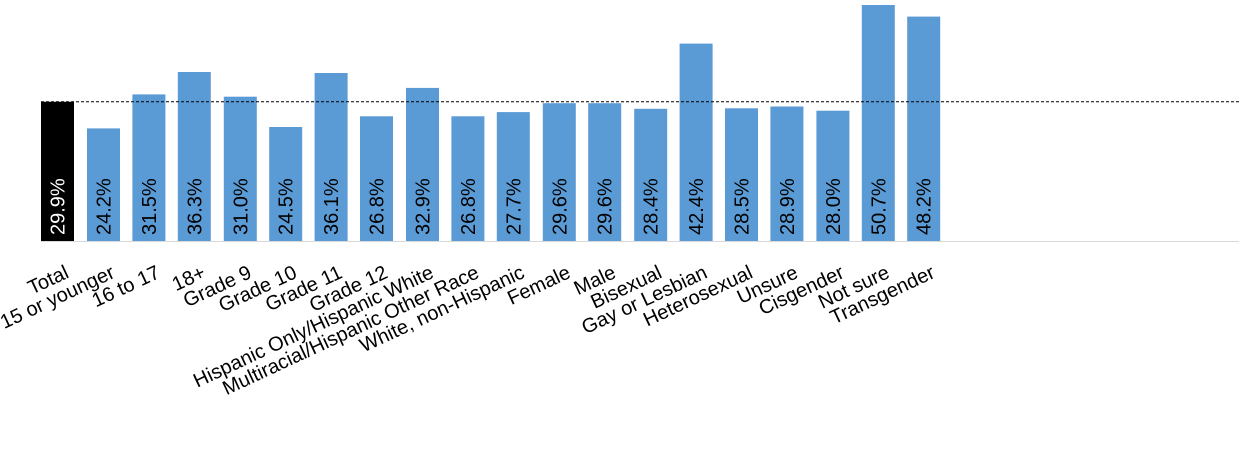  I want to click on value-label-transgender: 48.2%, so click(925, 206).